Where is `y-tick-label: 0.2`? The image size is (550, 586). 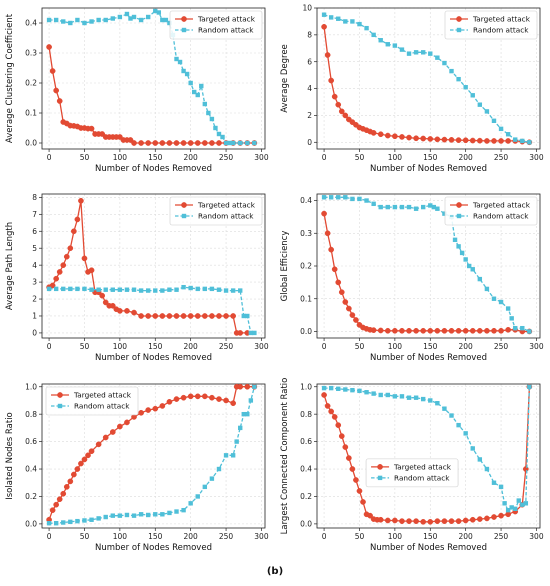 y-tick-label: 0.2 is located at coordinates (31, 83).